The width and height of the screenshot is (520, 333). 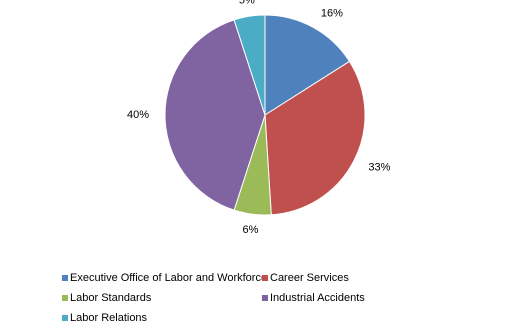 What do you see at coordinates (138, 115) in the screenshot?
I see `data-label: 40%` at bounding box center [138, 115].